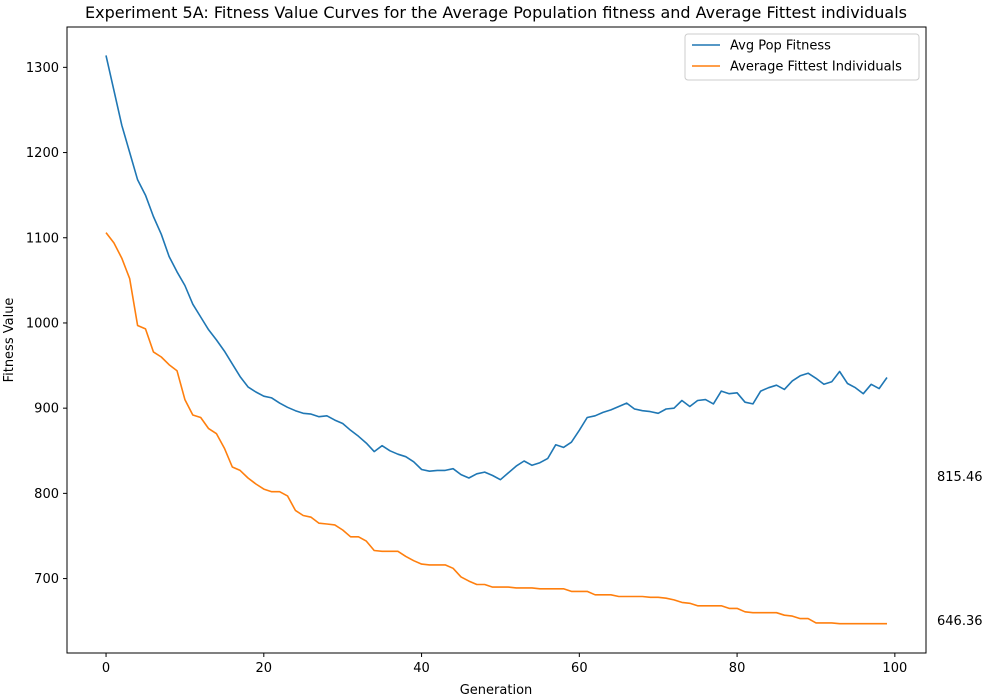  I want to click on y-tick-label: 1100, so click(42, 238).